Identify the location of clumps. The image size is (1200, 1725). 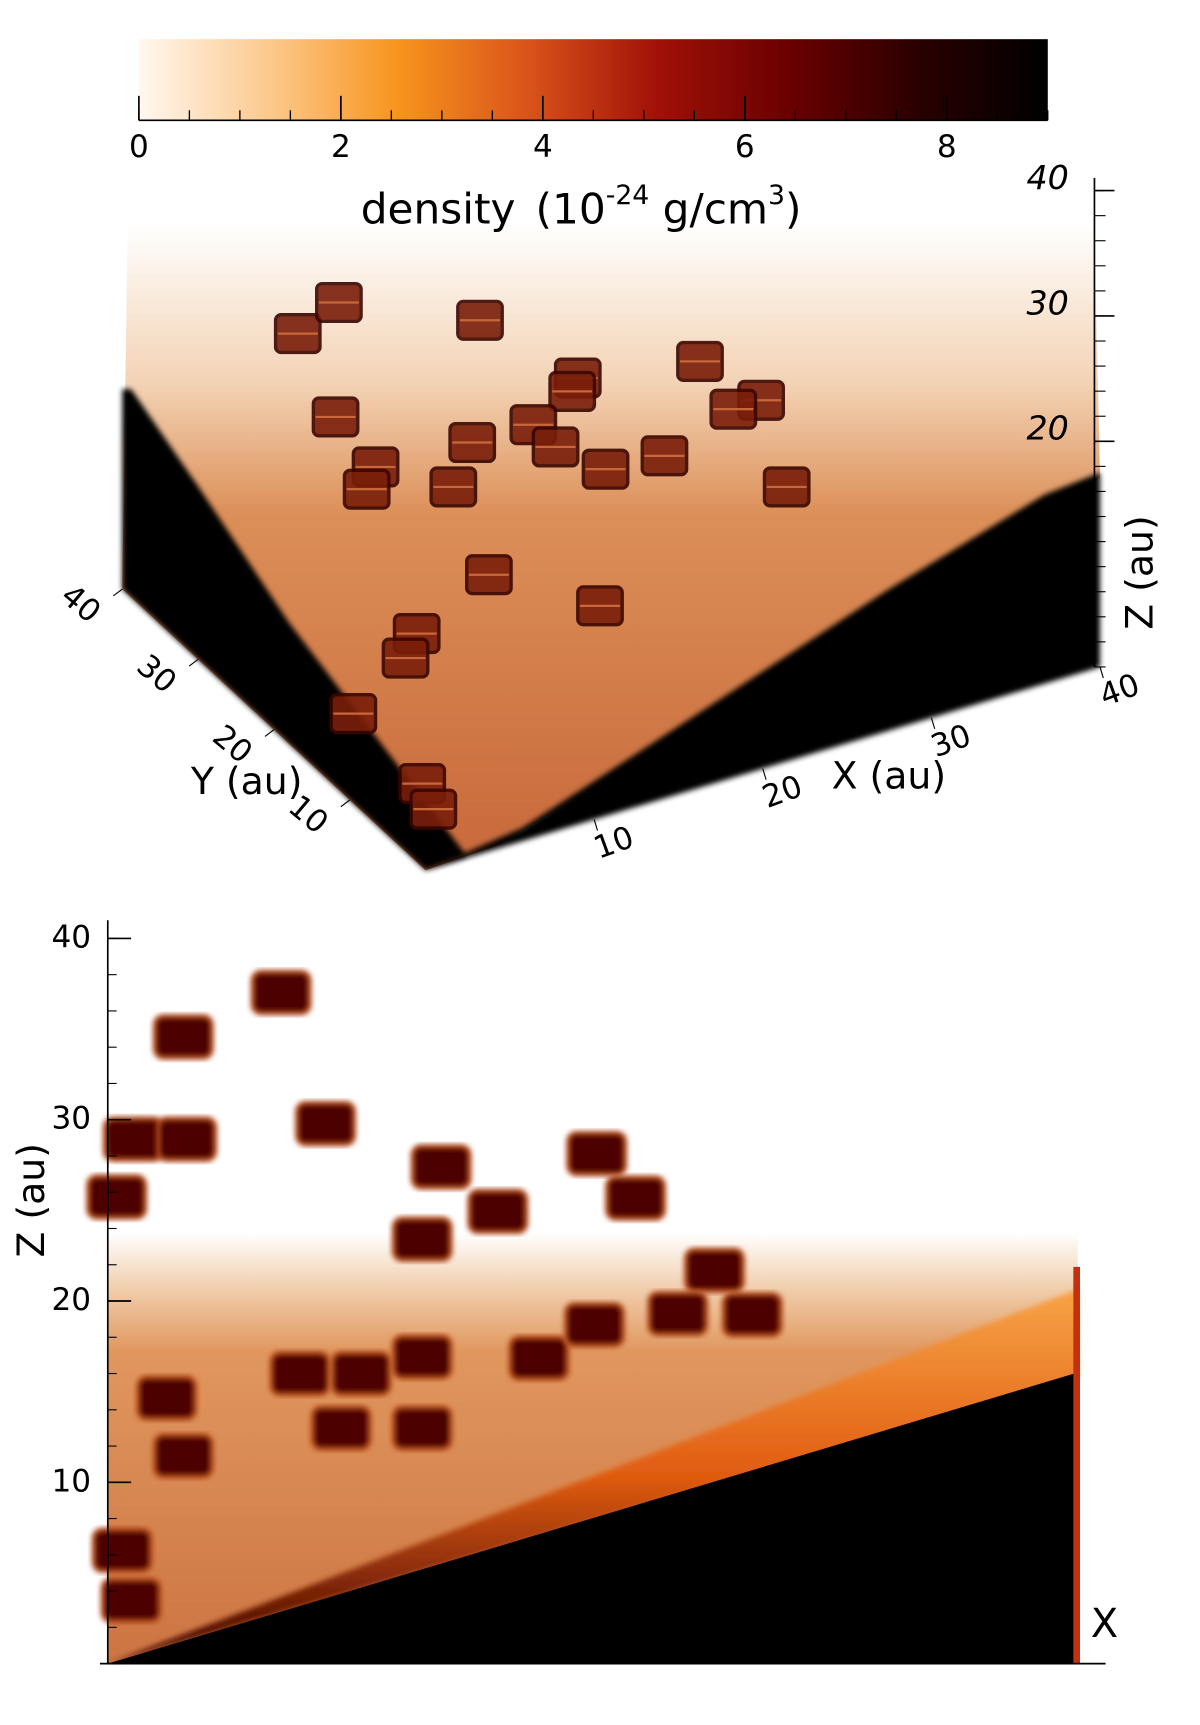
(542, 555).